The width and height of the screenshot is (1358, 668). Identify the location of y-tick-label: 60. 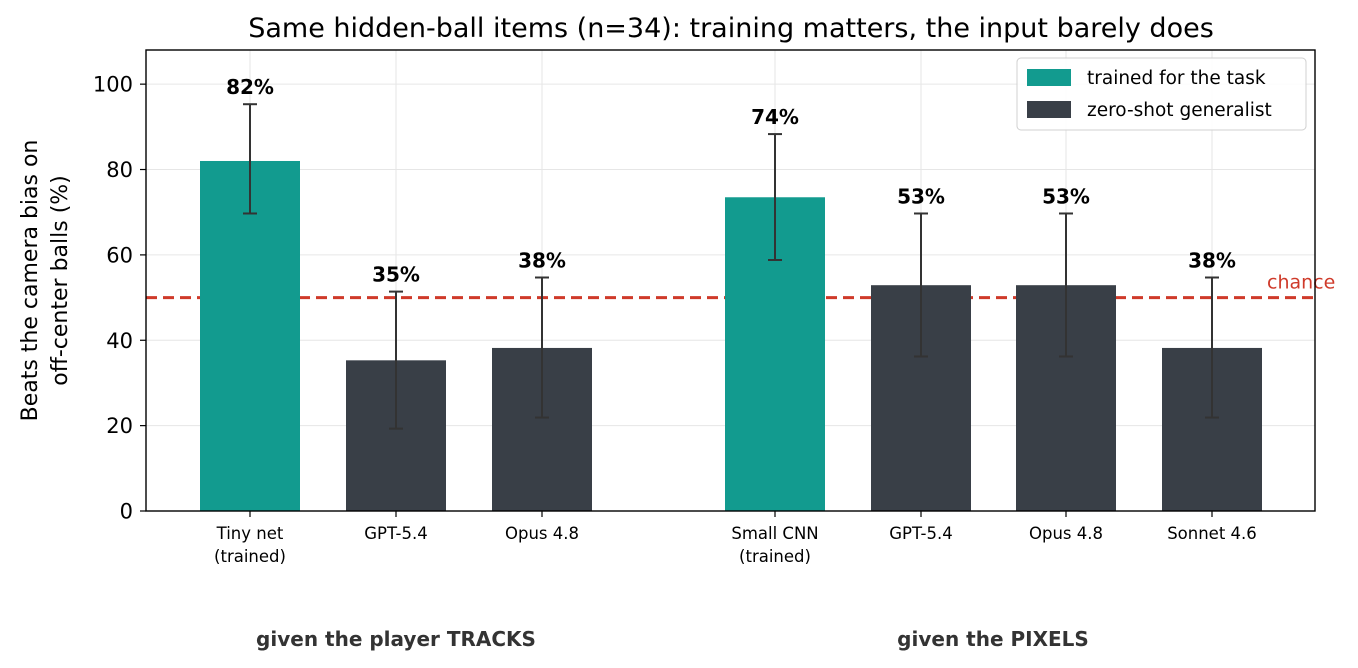
(119, 255).